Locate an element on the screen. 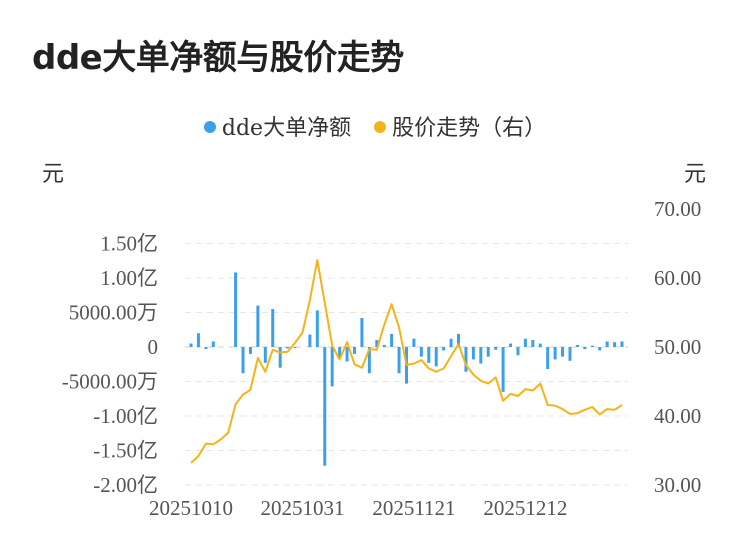 The image size is (750, 558). x-tick-label: 20251121 is located at coordinates (413, 508).